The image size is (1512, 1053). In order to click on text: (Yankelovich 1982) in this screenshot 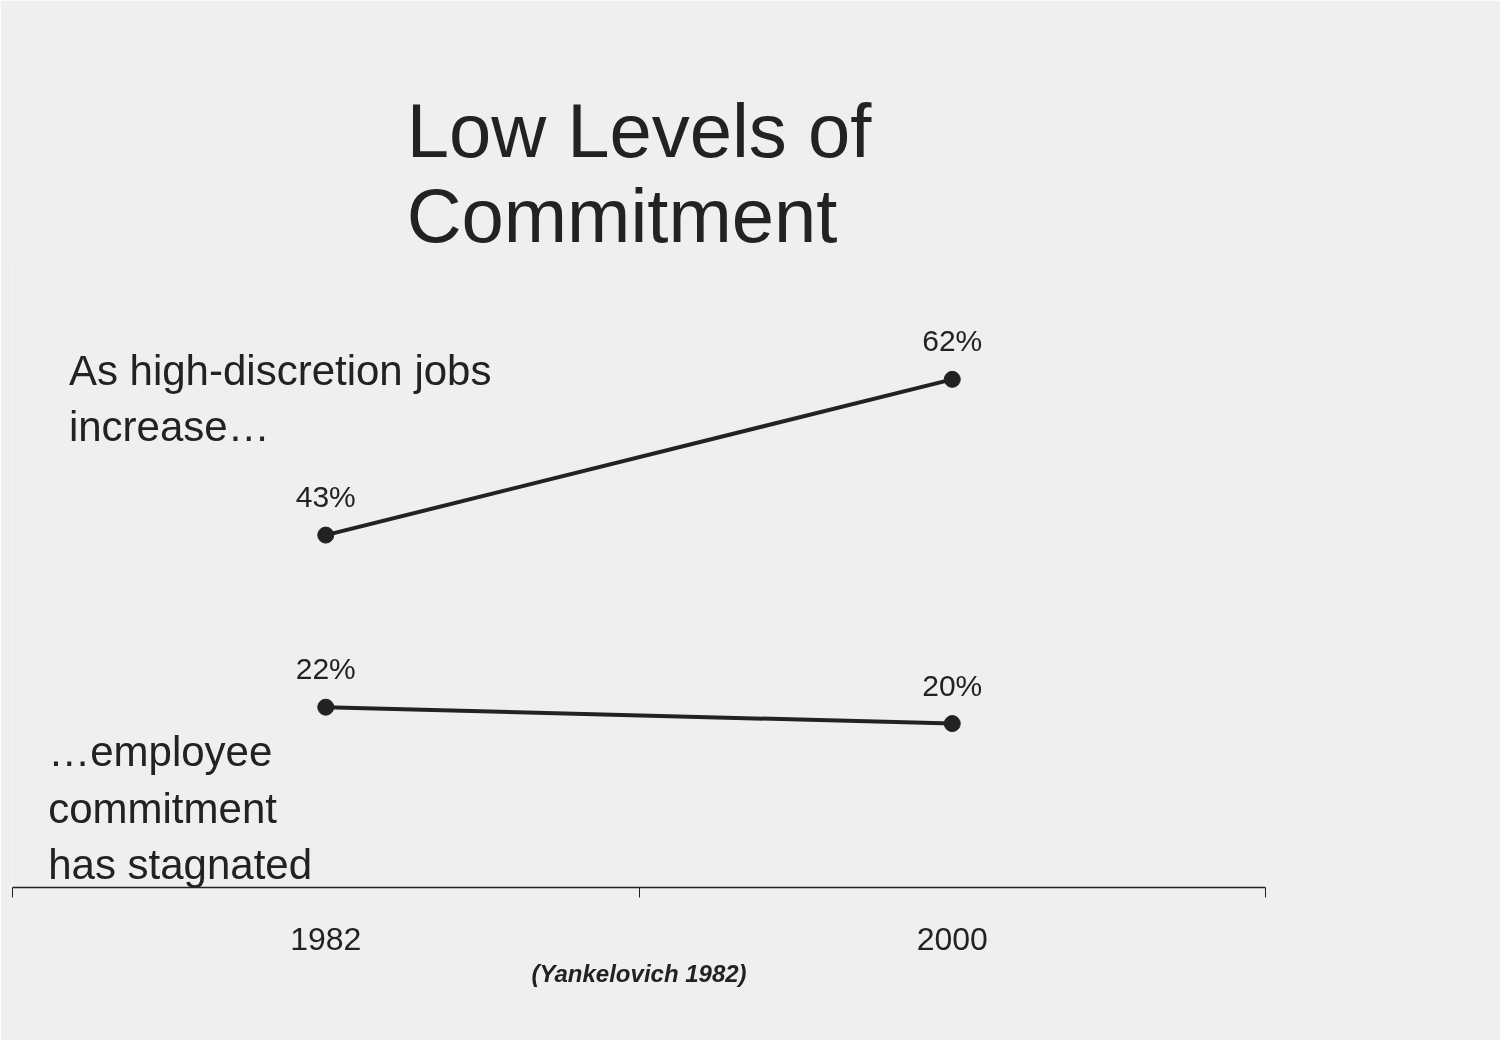, I will do `click(639, 973)`.